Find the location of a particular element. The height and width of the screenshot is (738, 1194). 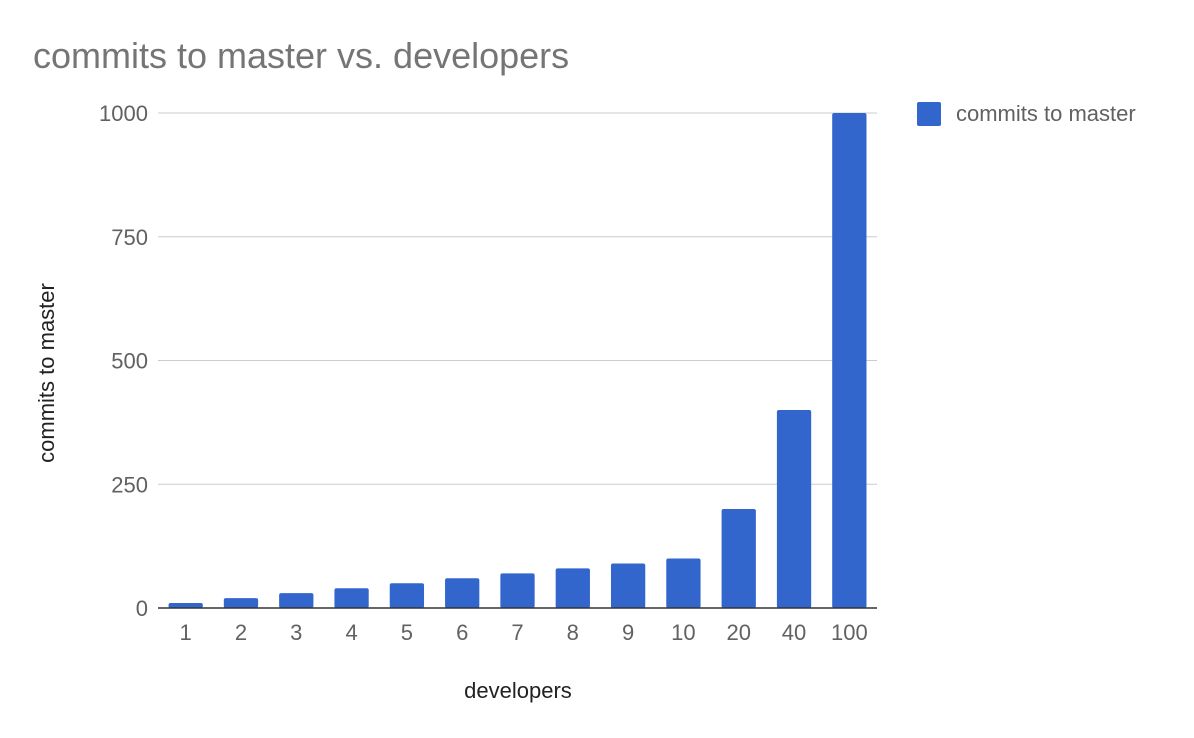

x-tick-label: 1 is located at coordinates (186, 632).